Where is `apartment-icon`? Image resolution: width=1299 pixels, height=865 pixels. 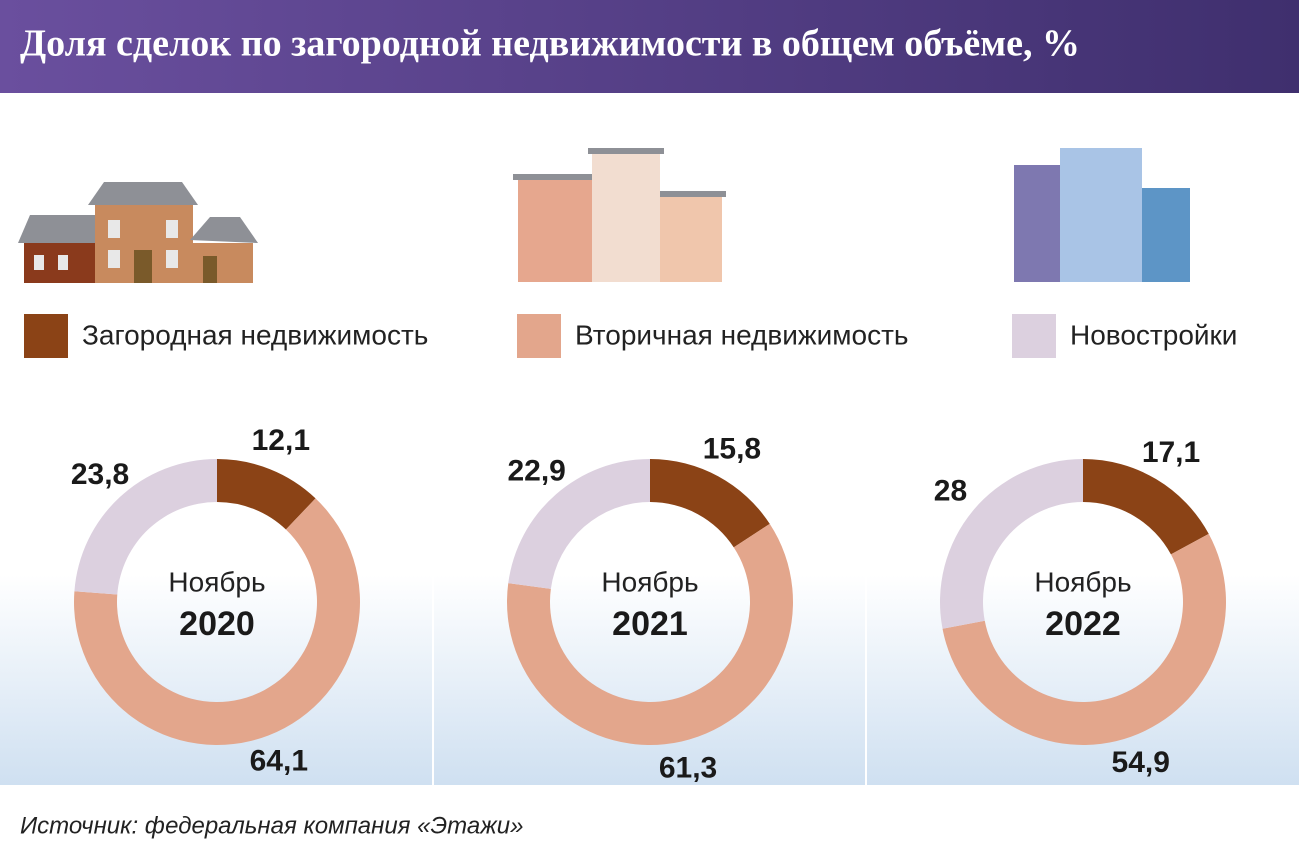
apartment-icon is located at coordinates (619, 215).